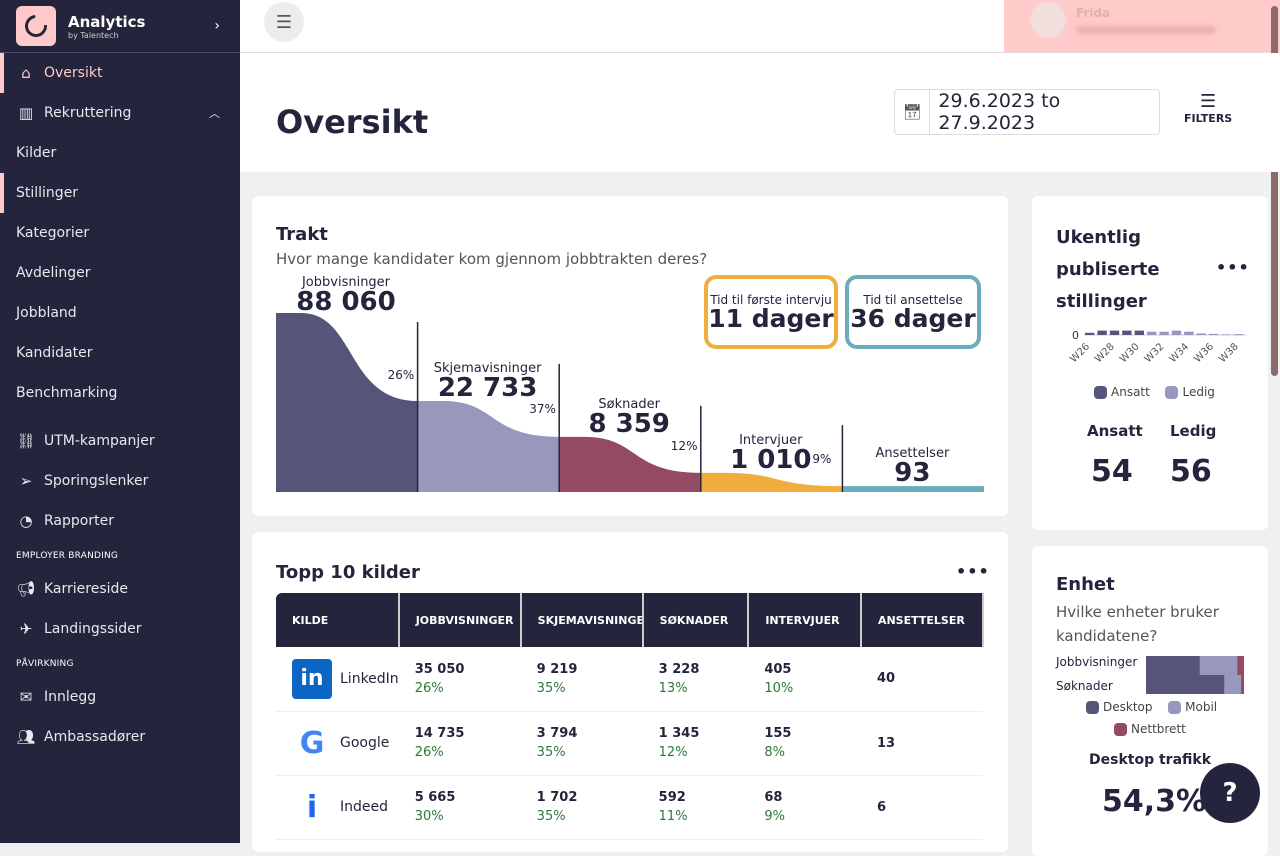 The image size is (1280, 856). Describe the element at coordinates (53, 233) in the screenshot. I see `sidebar-item-label: Kategorier` at that location.